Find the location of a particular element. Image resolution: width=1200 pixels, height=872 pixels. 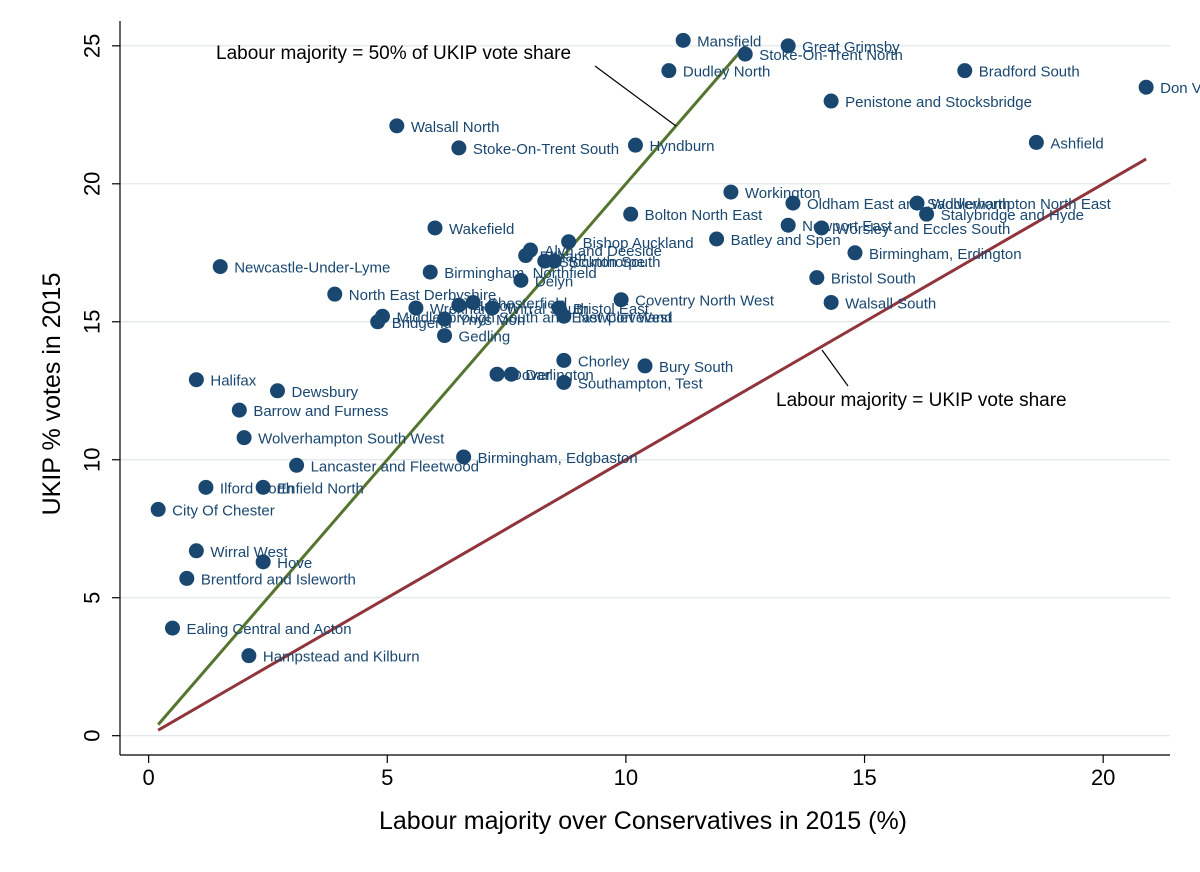

point-label: Gedling is located at coordinates (485, 337).